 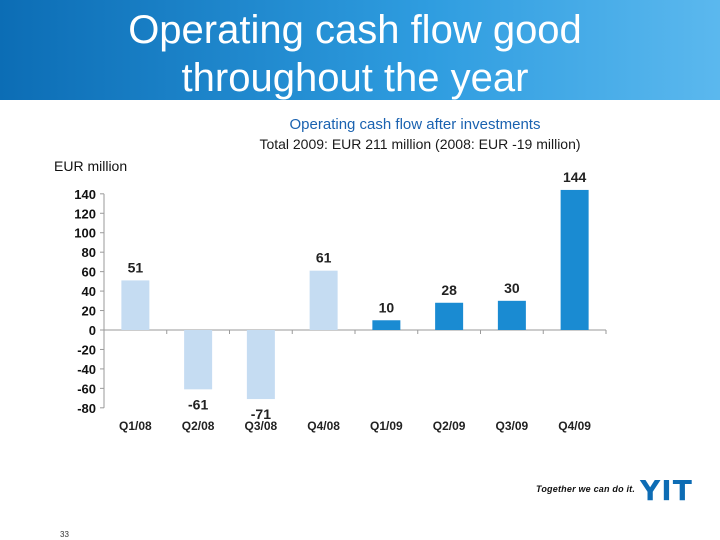 I want to click on data-label: 30, so click(x=512, y=288).